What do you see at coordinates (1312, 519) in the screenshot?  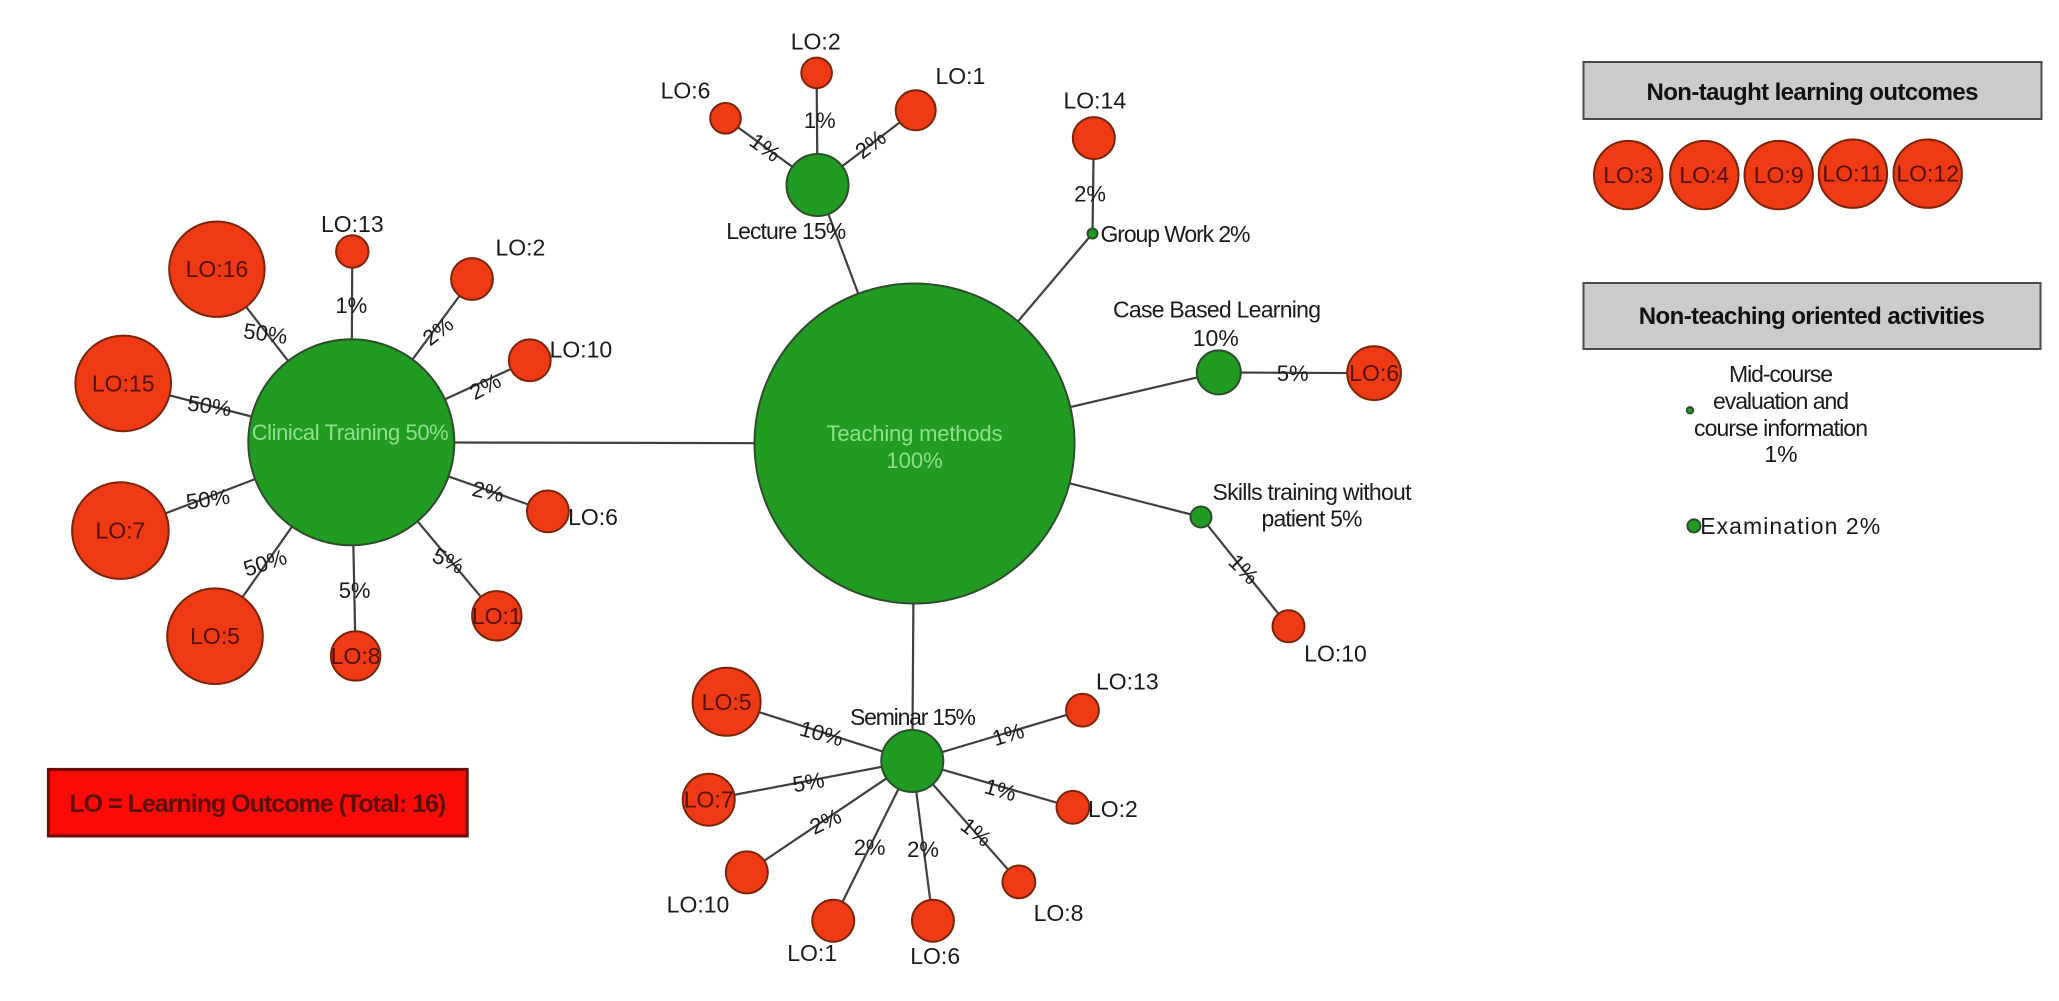 I see `svg-text: patient 5%` at bounding box center [1312, 519].